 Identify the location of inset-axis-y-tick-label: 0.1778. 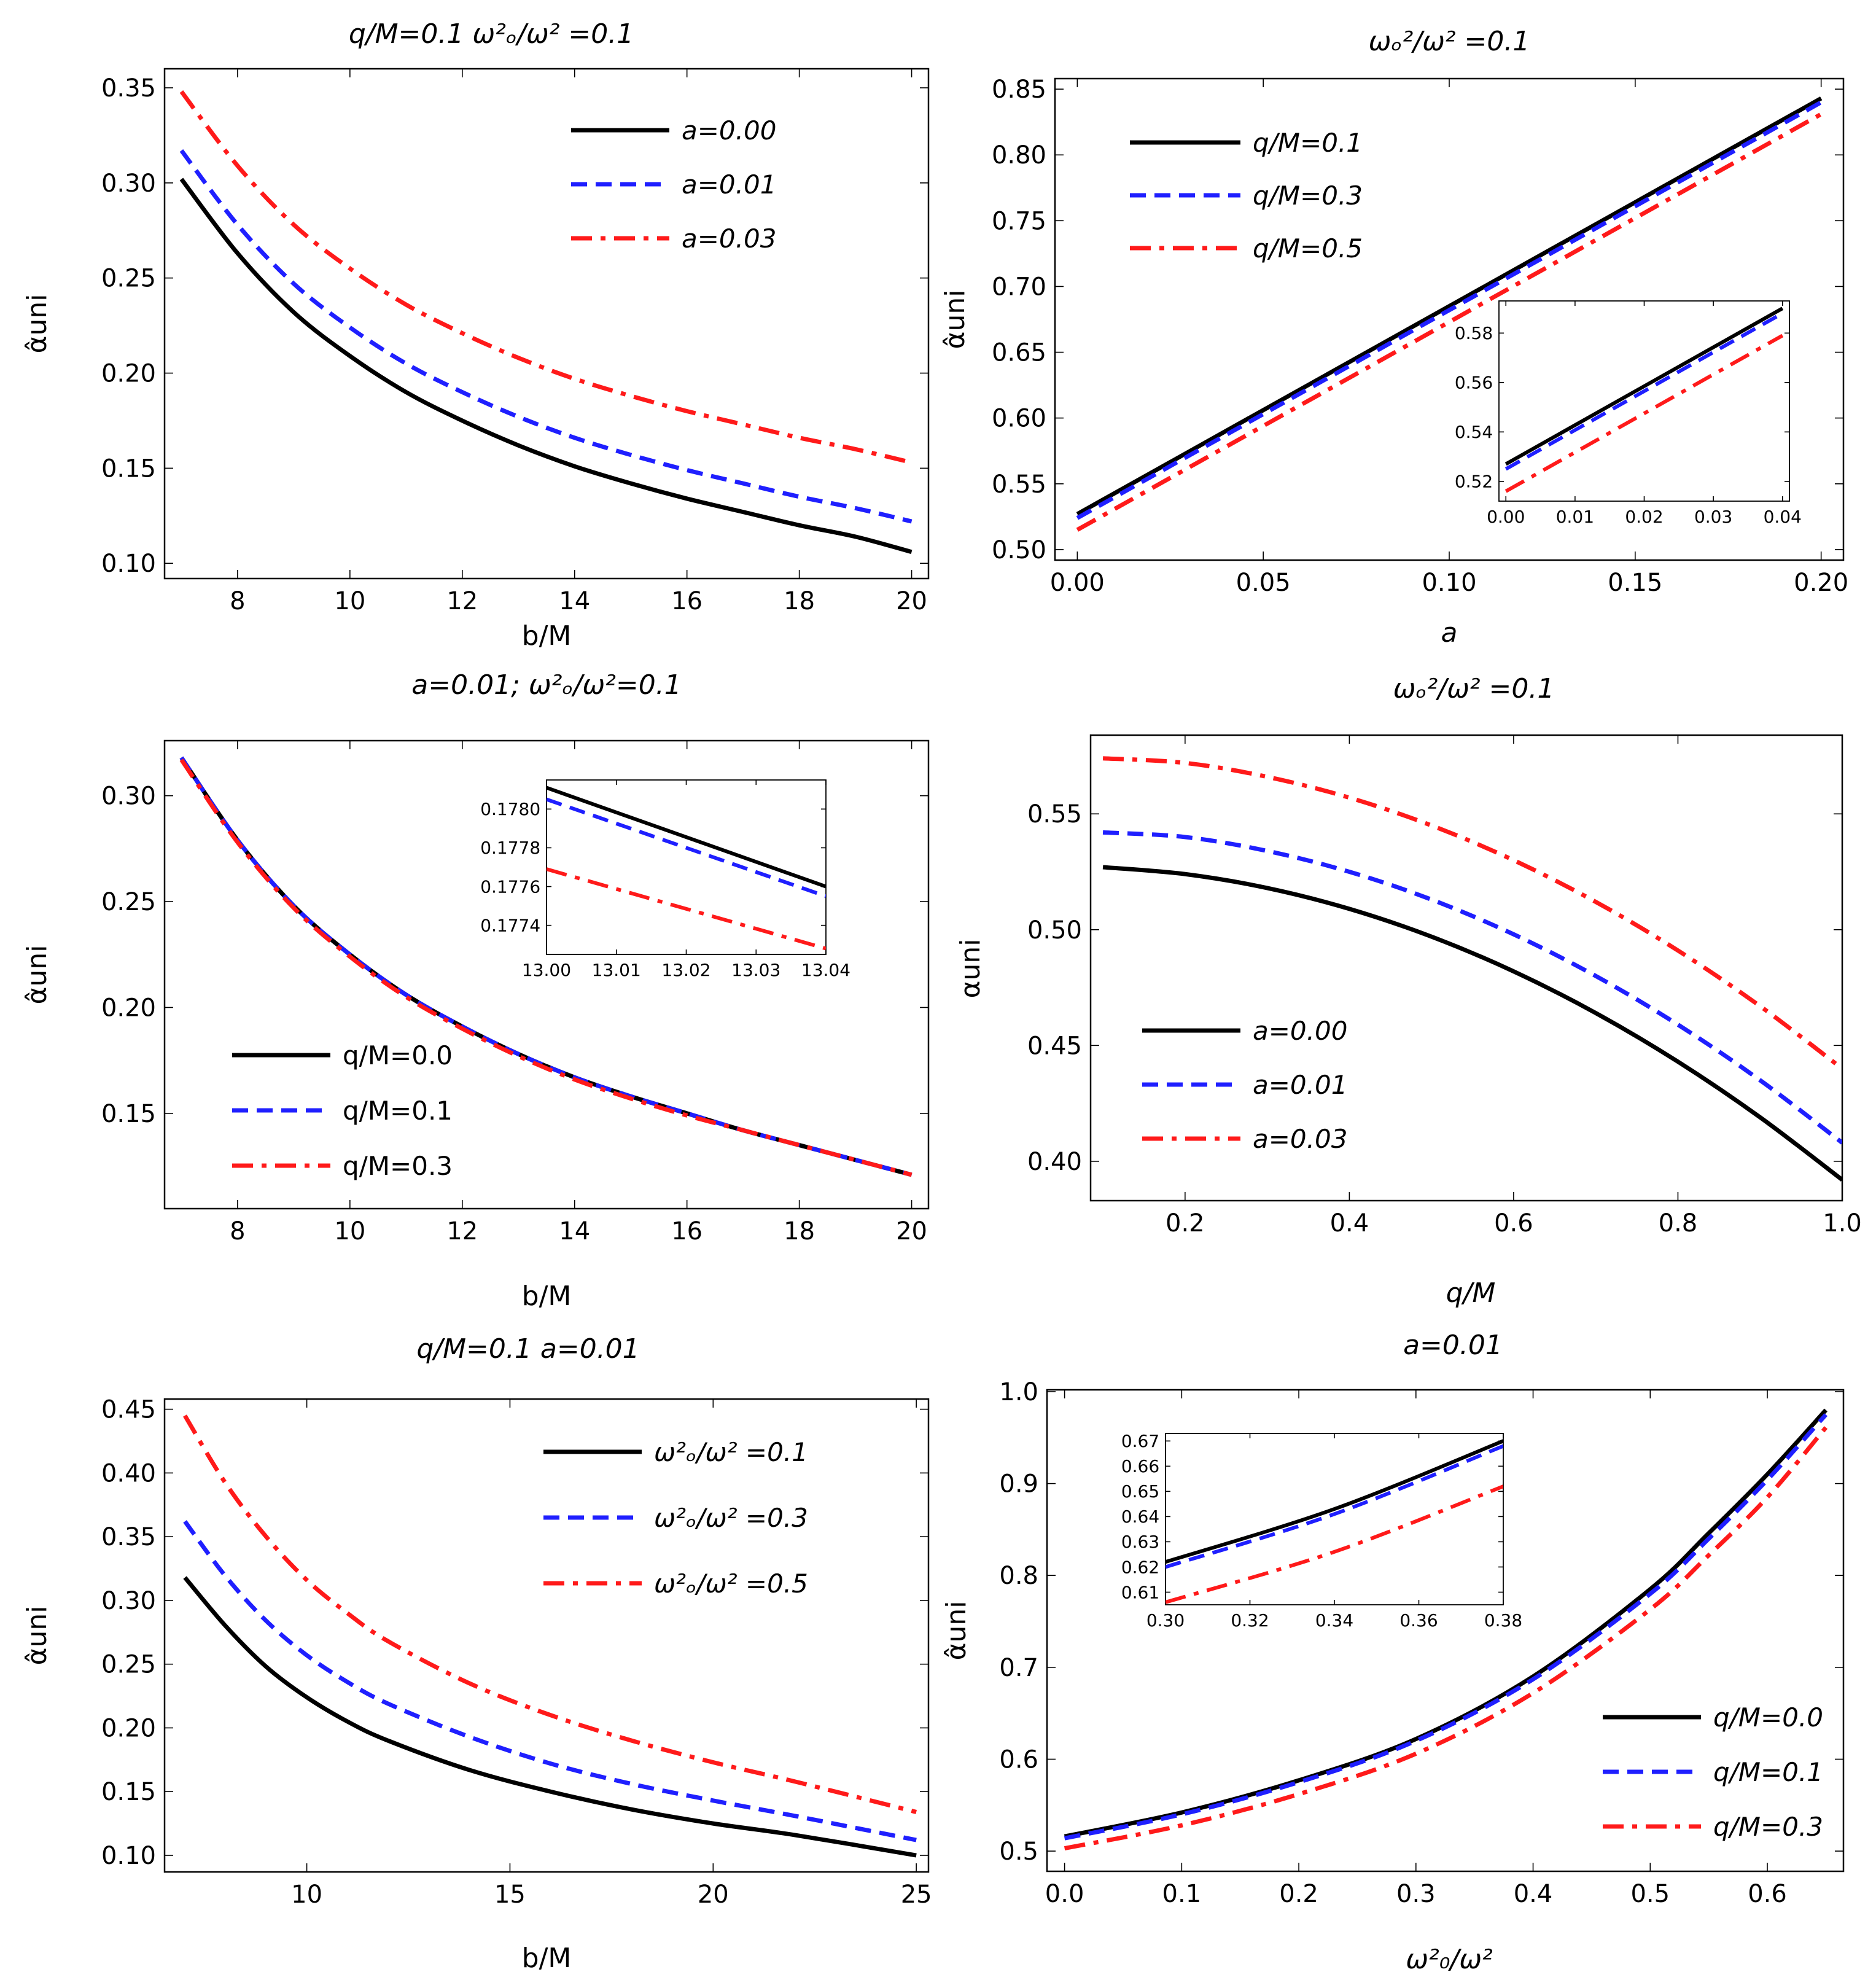
(510, 848).